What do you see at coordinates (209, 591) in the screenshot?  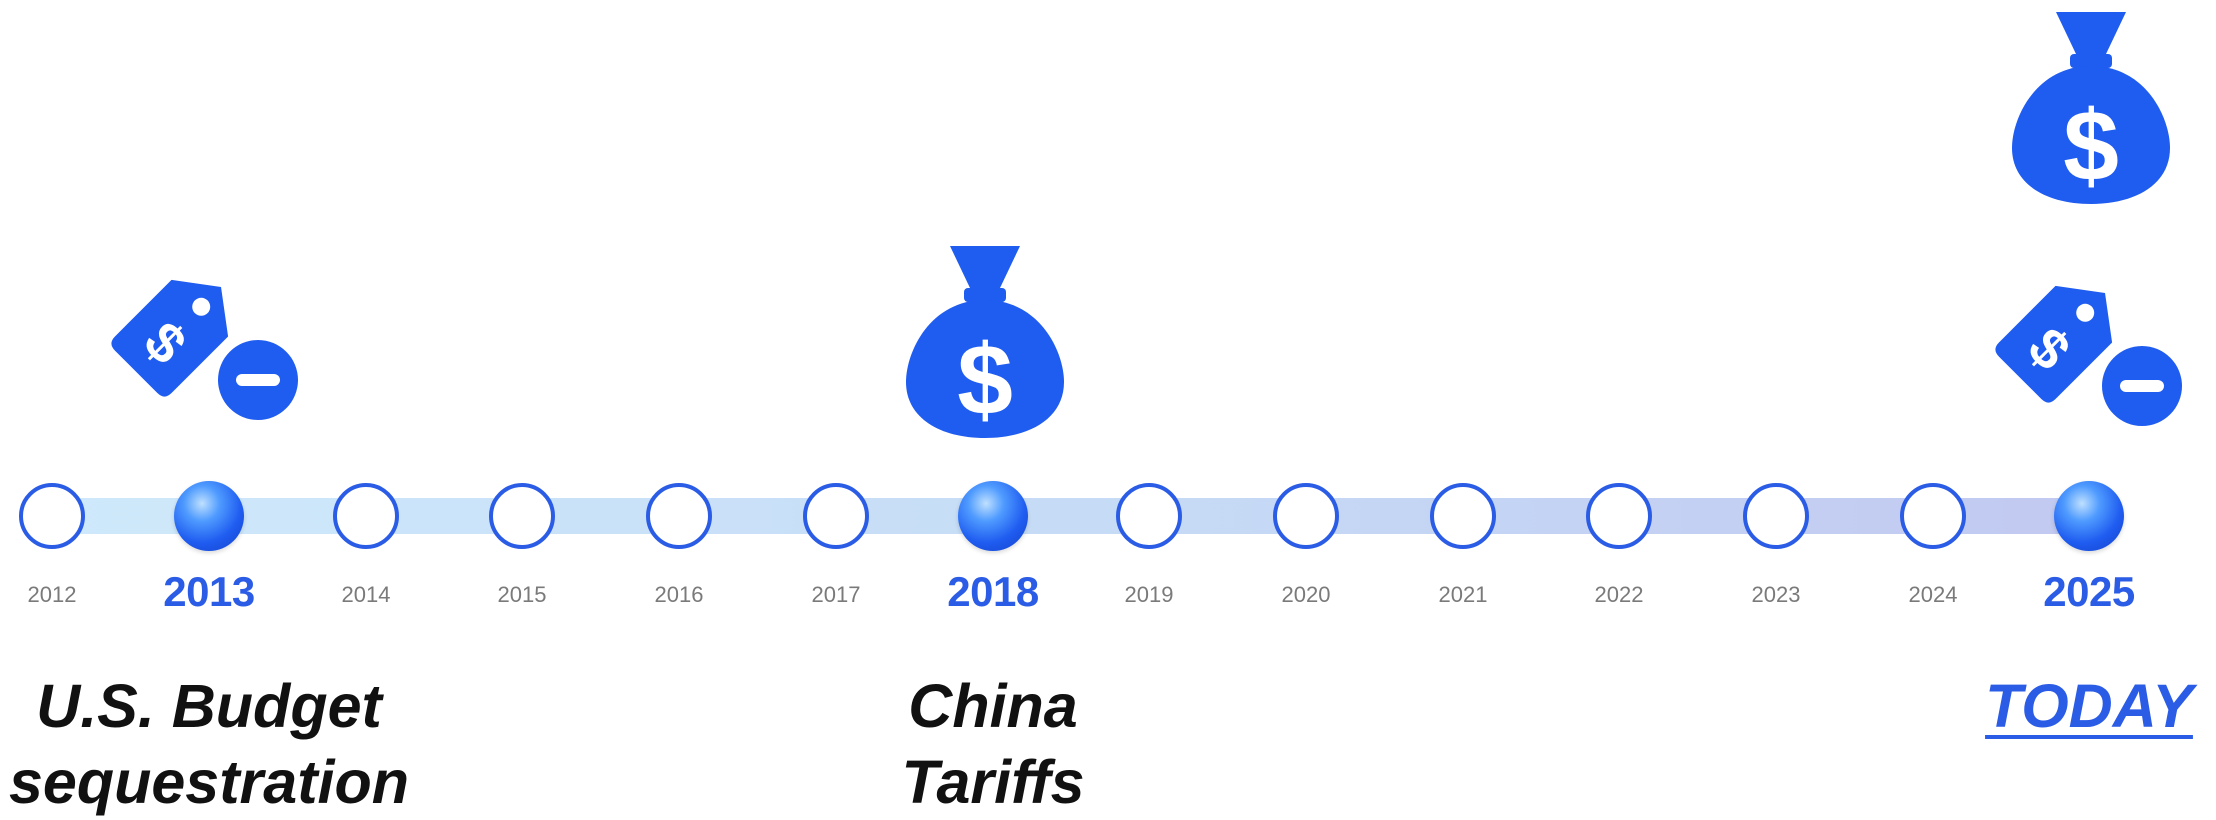 I see `year-label-highlight: 2013` at bounding box center [209, 591].